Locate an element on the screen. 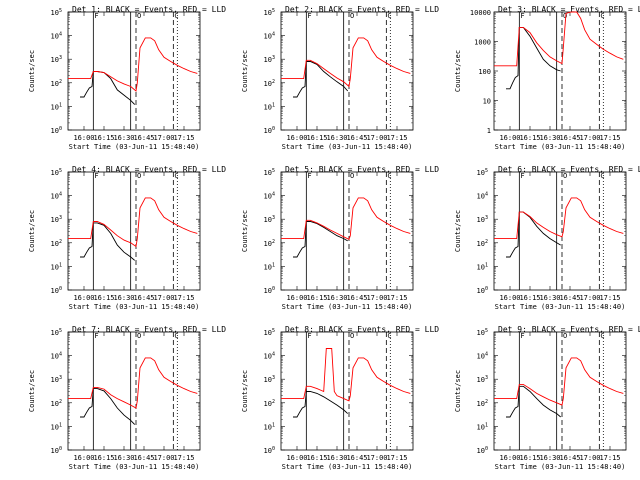 The width and height of the screenshot is (640, 480). chart-title: Det 9: BLACK = Events, RED = LLD is located at coordinates (569, 329).